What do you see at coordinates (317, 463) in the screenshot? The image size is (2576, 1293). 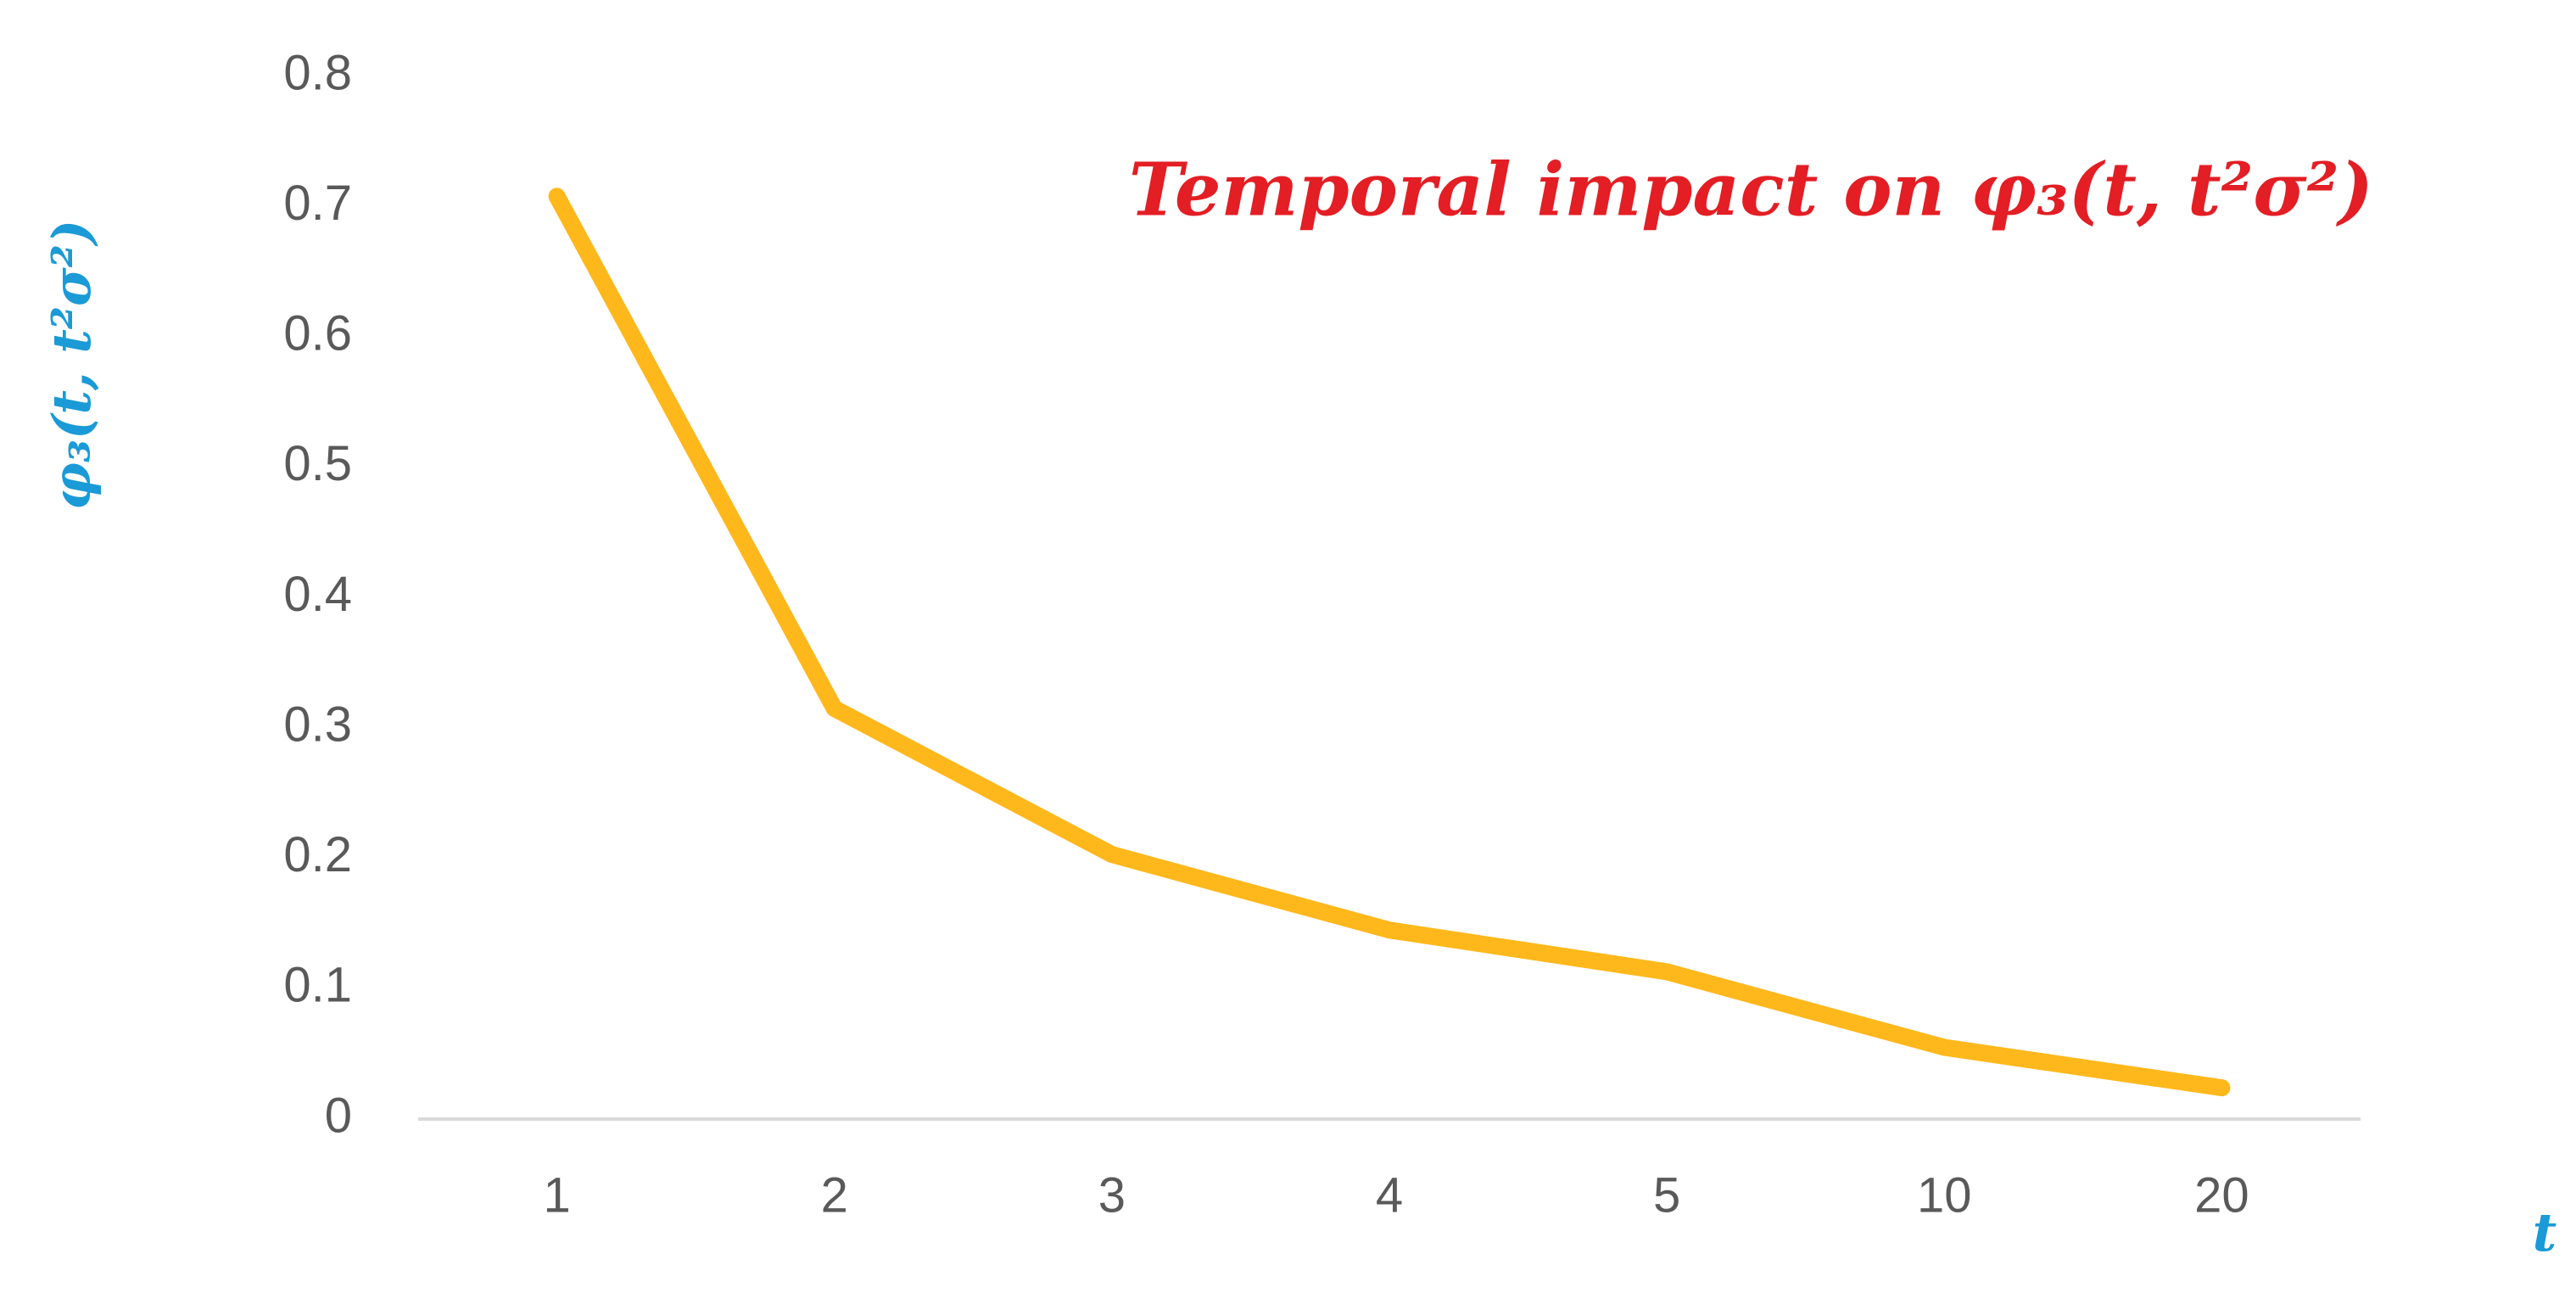 I see `y-tick-label: 0.5` at bounding box center [317, 463].